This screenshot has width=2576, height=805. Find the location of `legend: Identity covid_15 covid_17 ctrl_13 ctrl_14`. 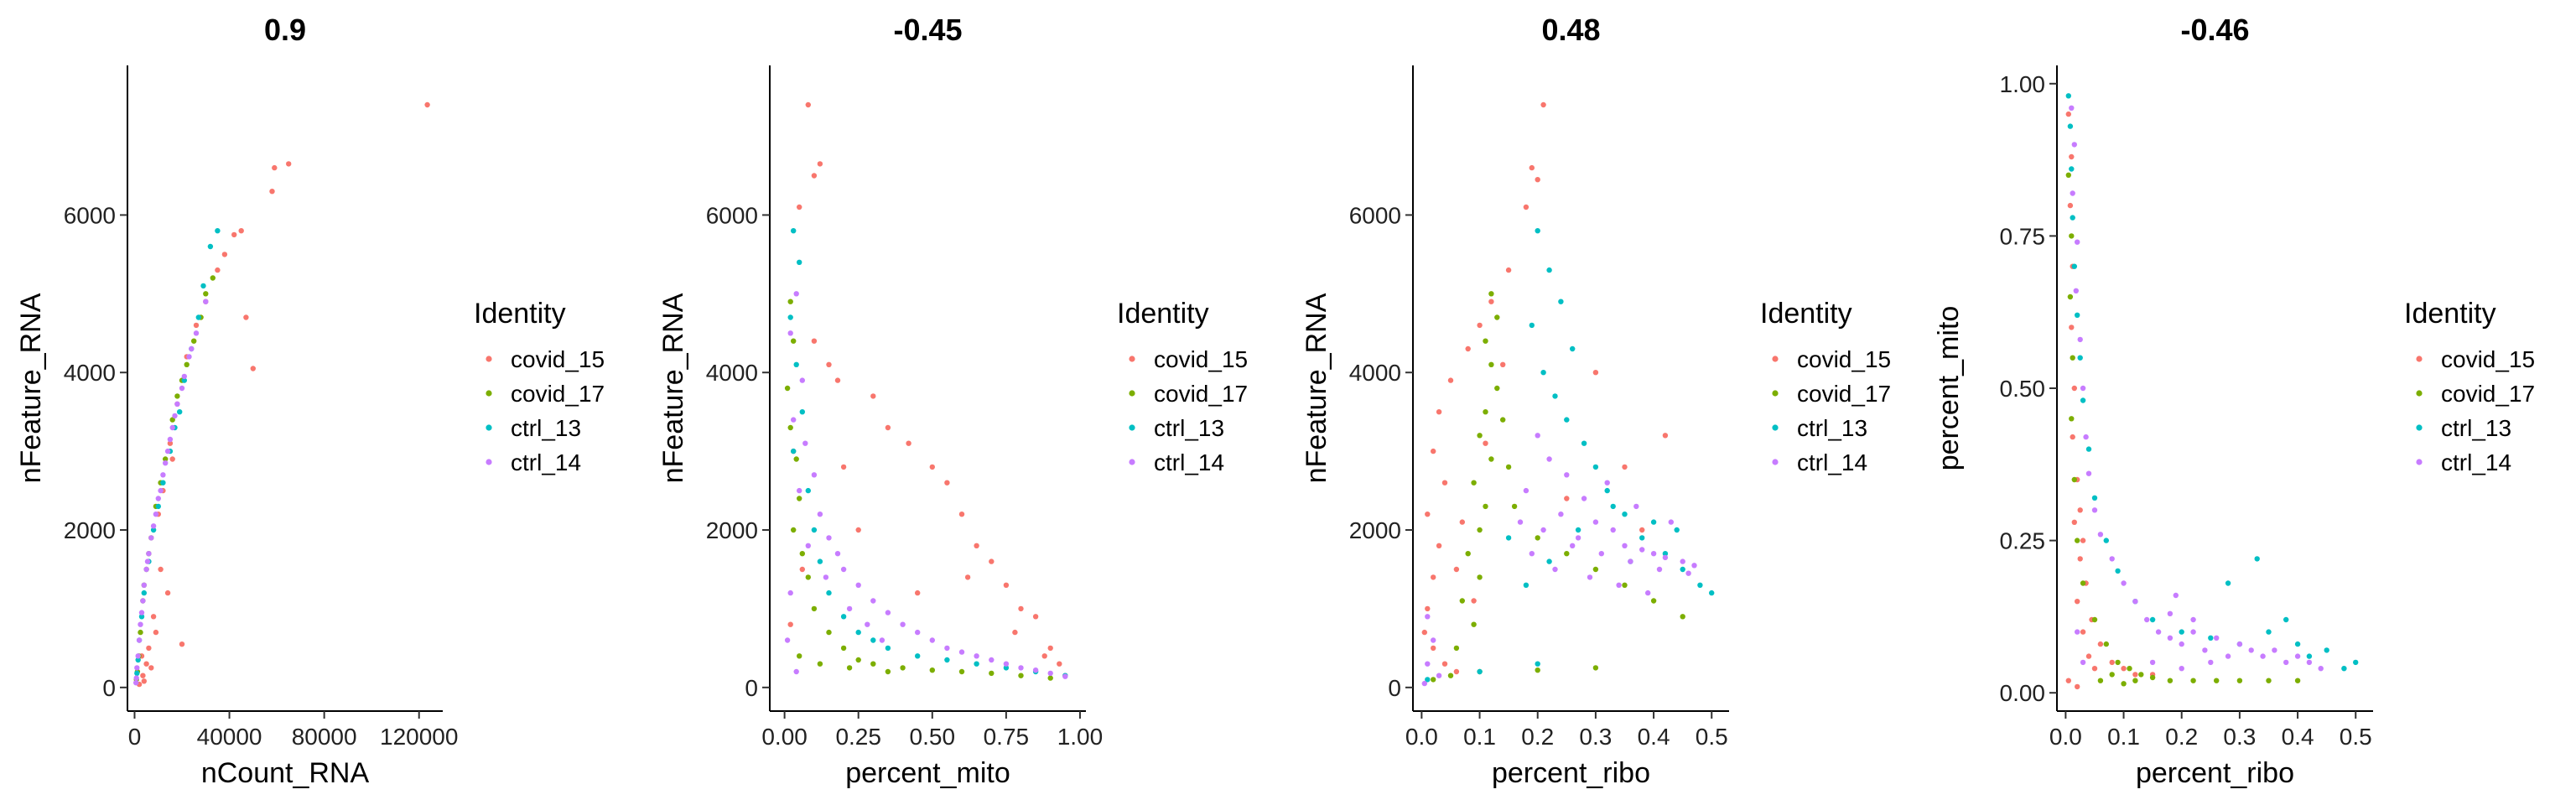

legend: Identity covid_15 covid_17 ctrl_13 ctrl_14 is located at coordinates (539, 386).